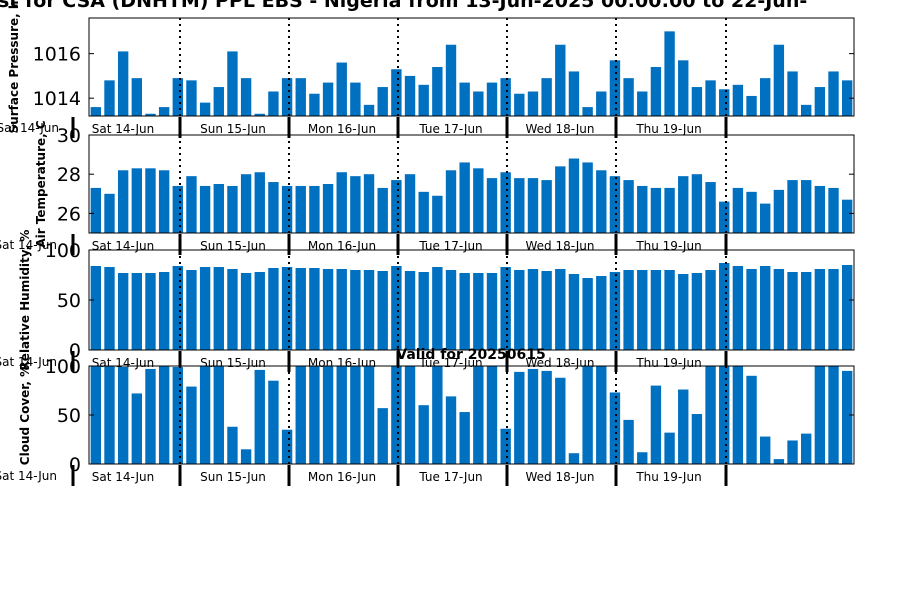  Describe the element at coordinates (63, 367) in the screenshot. I see `y-tick-label: 100` at that location.